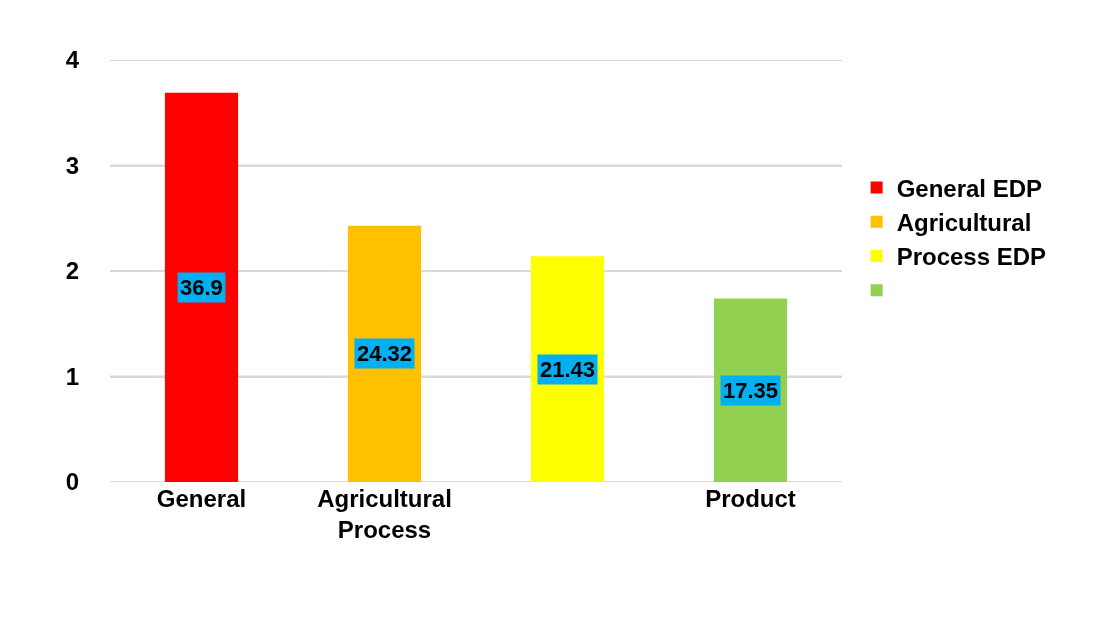 The width and height of the screenshot is (1102, 632). What do you see at coordinates (72, 376) in the screenshot?
I see `y-tick-label: 1` at bounding box center [72, 376].